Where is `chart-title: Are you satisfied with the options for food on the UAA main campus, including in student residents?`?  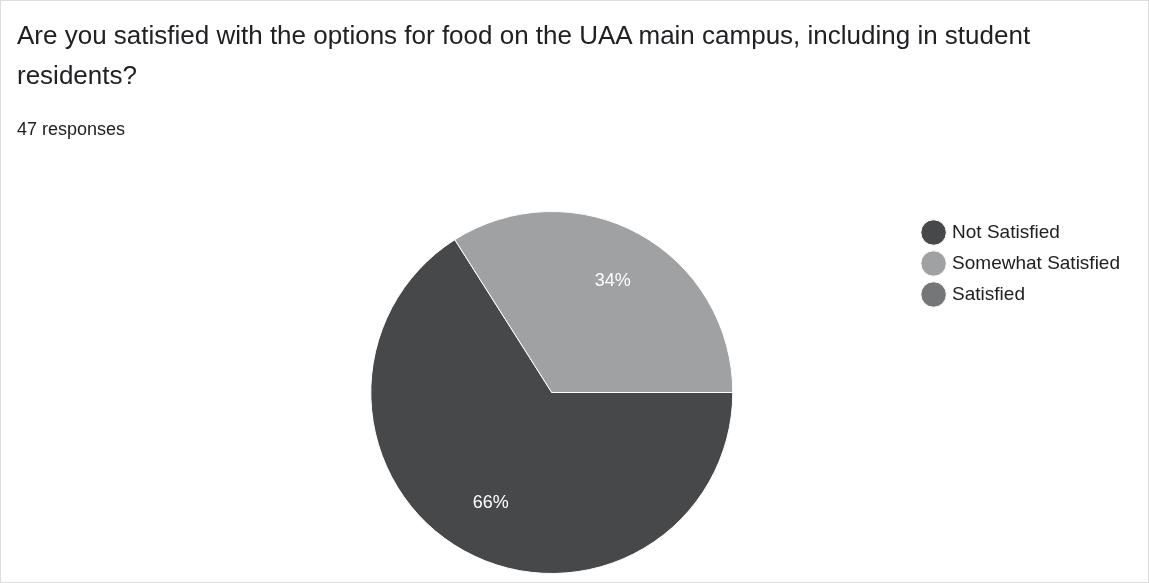 chart-title: Are you satisfied with the options for food on the UAA main campus, including in student residents? is located at coordinates (524, 55).